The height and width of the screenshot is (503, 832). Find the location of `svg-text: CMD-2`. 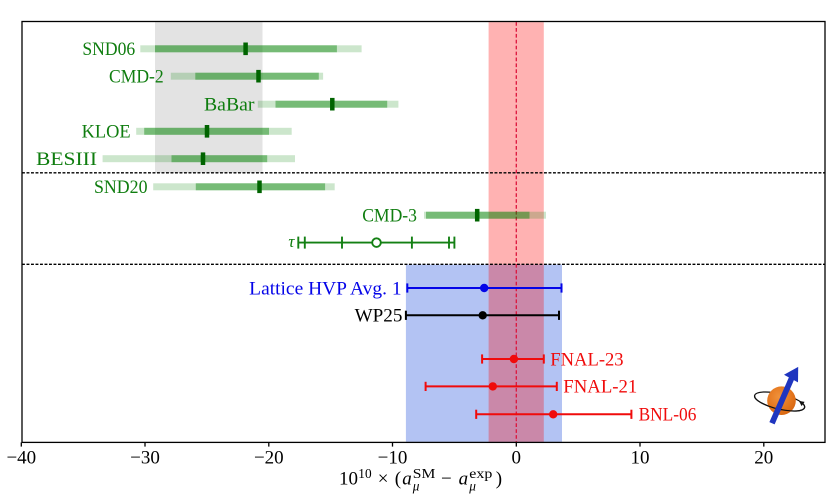

svg-text: CMD-2 is located at coordinates (136, 77).